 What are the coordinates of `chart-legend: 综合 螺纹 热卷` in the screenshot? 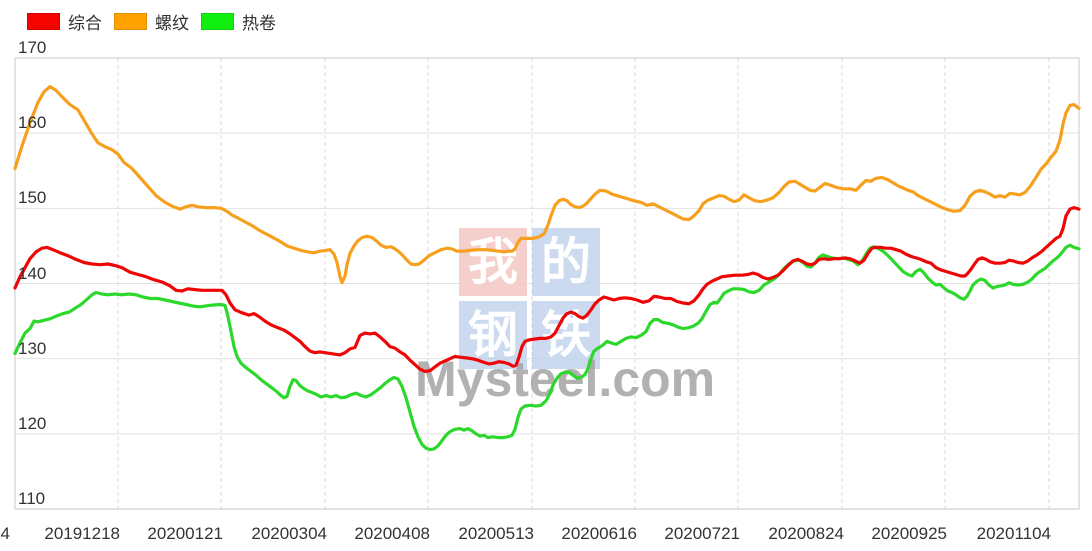 It's located at (157, 21).